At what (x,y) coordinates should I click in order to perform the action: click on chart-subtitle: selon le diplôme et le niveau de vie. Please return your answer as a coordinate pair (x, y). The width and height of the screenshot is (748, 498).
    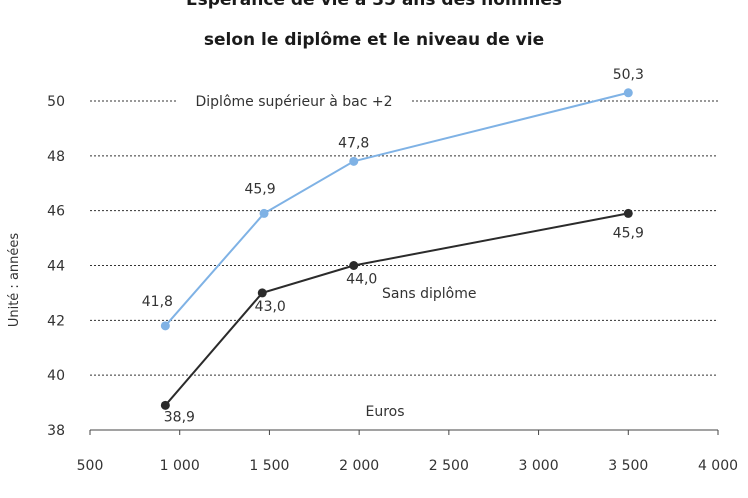
    Looking at the image, I should click on (374, 40).